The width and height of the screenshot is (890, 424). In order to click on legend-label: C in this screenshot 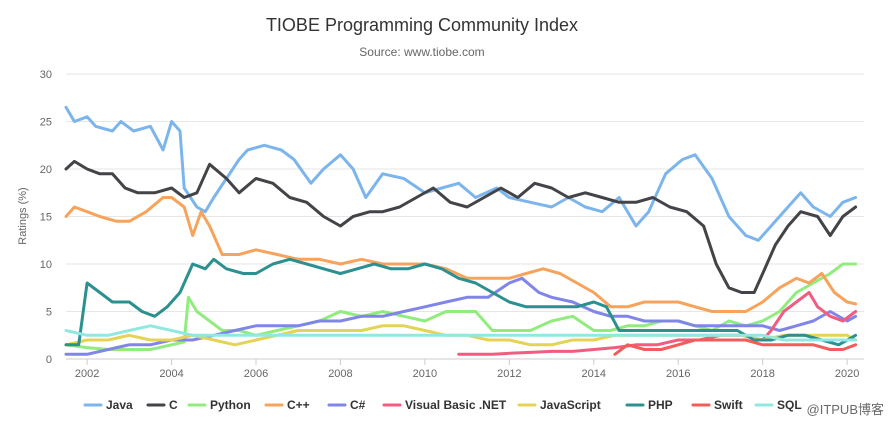, I will do `click(173, 405)`.